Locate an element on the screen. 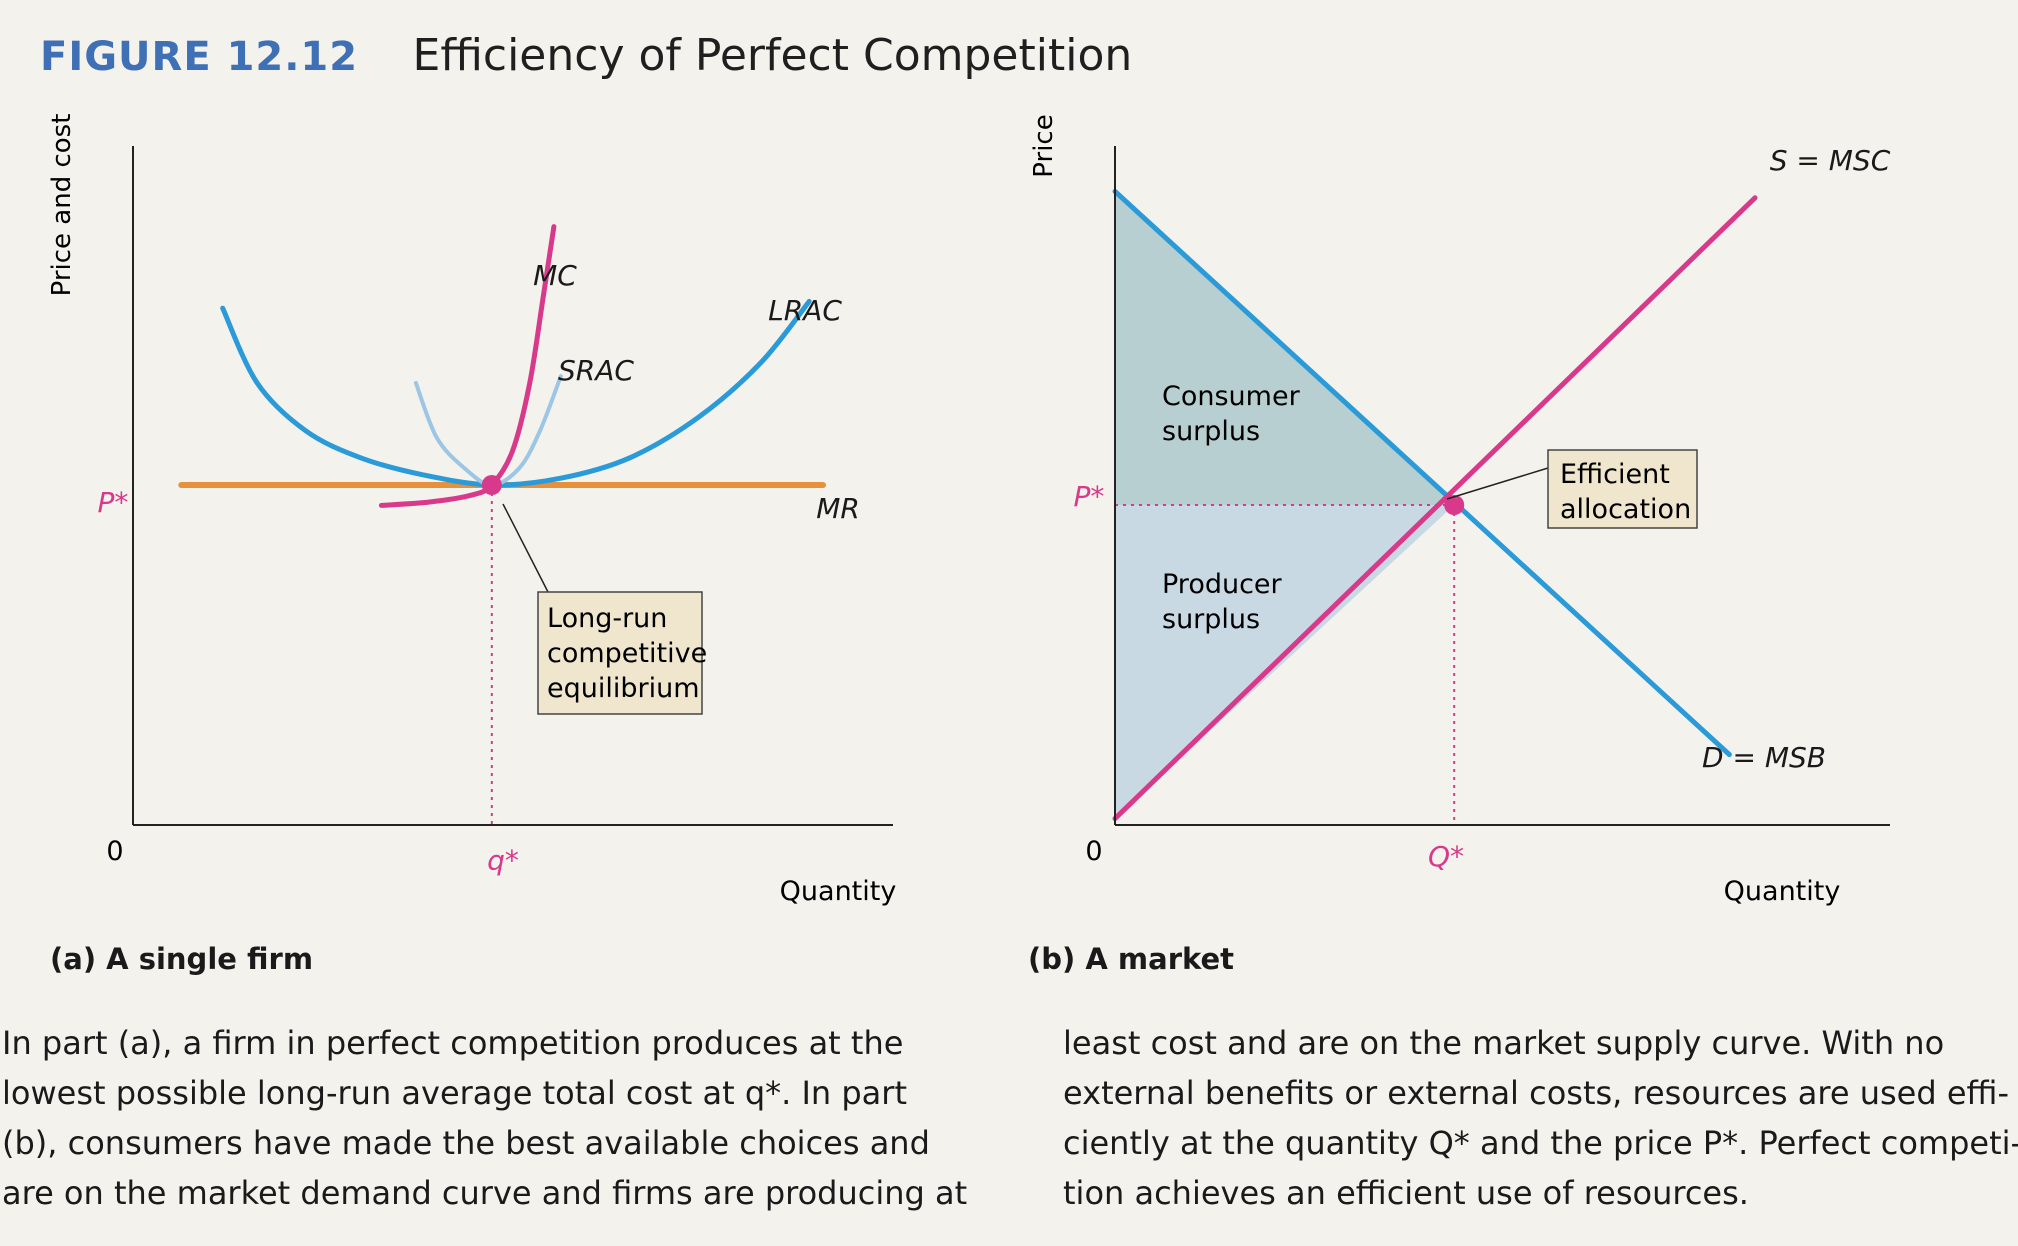 This screenshot has width=2018, height=1246. panel-b-price-label: P* is located at coordinates (1089, 496).